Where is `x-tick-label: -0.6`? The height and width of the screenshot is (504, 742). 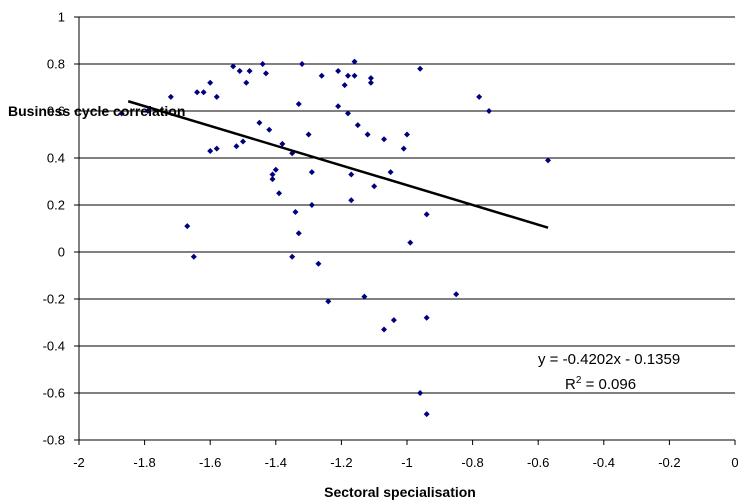 x-tick-label: -0.6 is located at coordinates (538, 462).